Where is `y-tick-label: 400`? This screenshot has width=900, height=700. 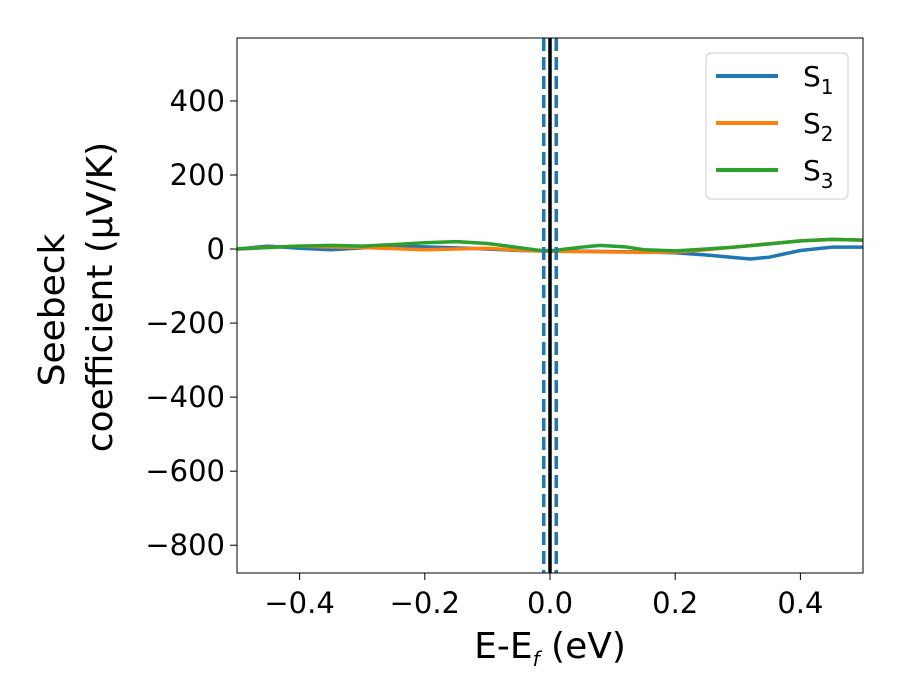
y-tick-label: 400 is located at coordinates (197, 101).